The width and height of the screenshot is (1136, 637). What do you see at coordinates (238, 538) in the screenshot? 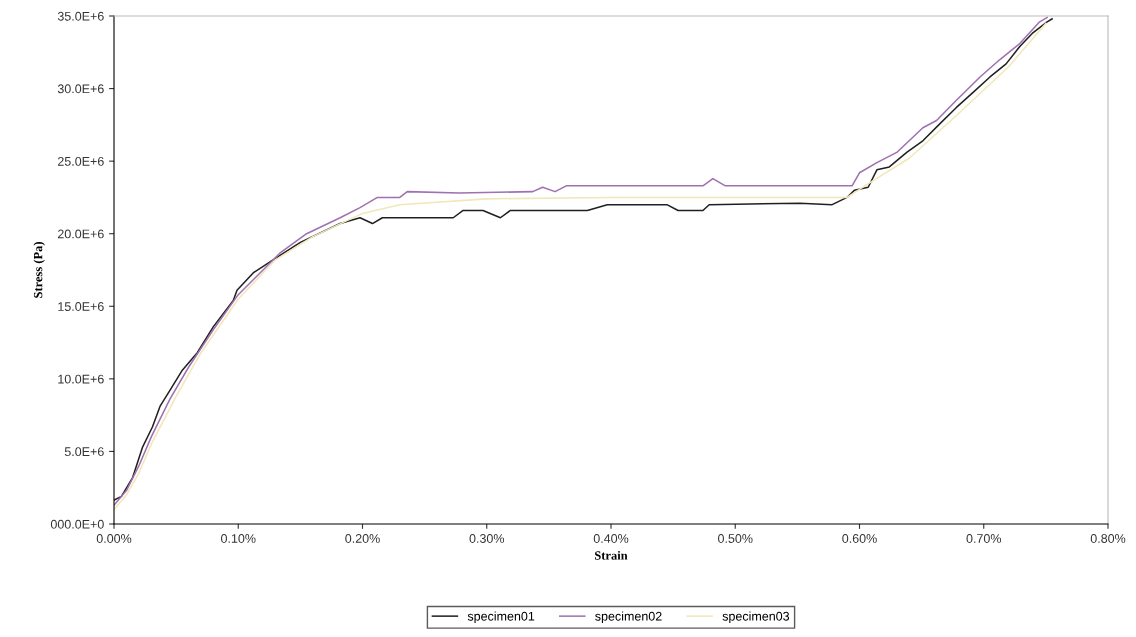
I see `x-tick-label: 0.10%` at bounding box center [238, 538].